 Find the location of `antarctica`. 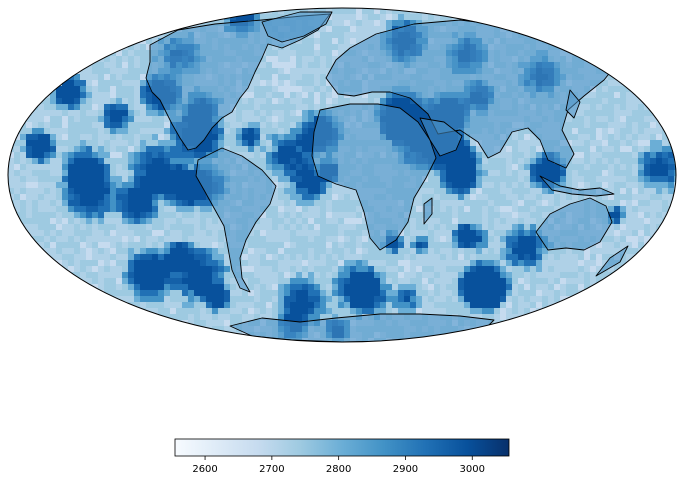

antarctica is located at coordinates (362, 327).